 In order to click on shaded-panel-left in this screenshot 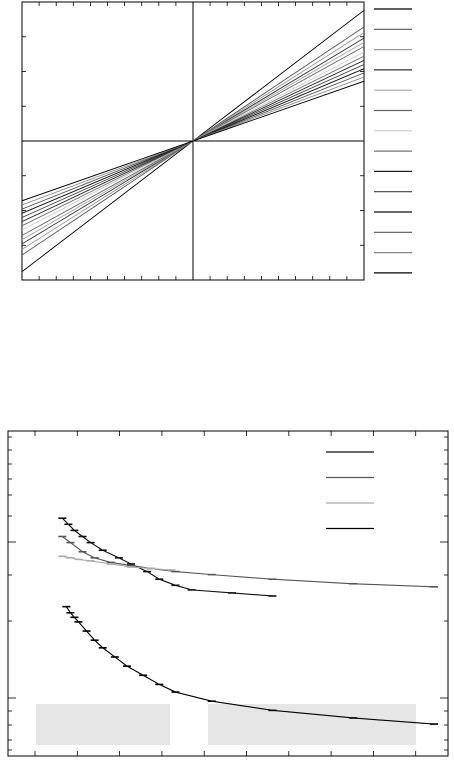, I will do `click(103, 724)`.